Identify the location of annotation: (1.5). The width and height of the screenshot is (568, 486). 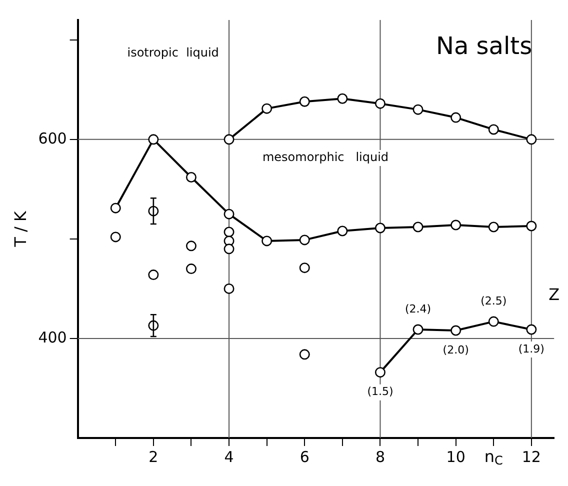
(380, 391).